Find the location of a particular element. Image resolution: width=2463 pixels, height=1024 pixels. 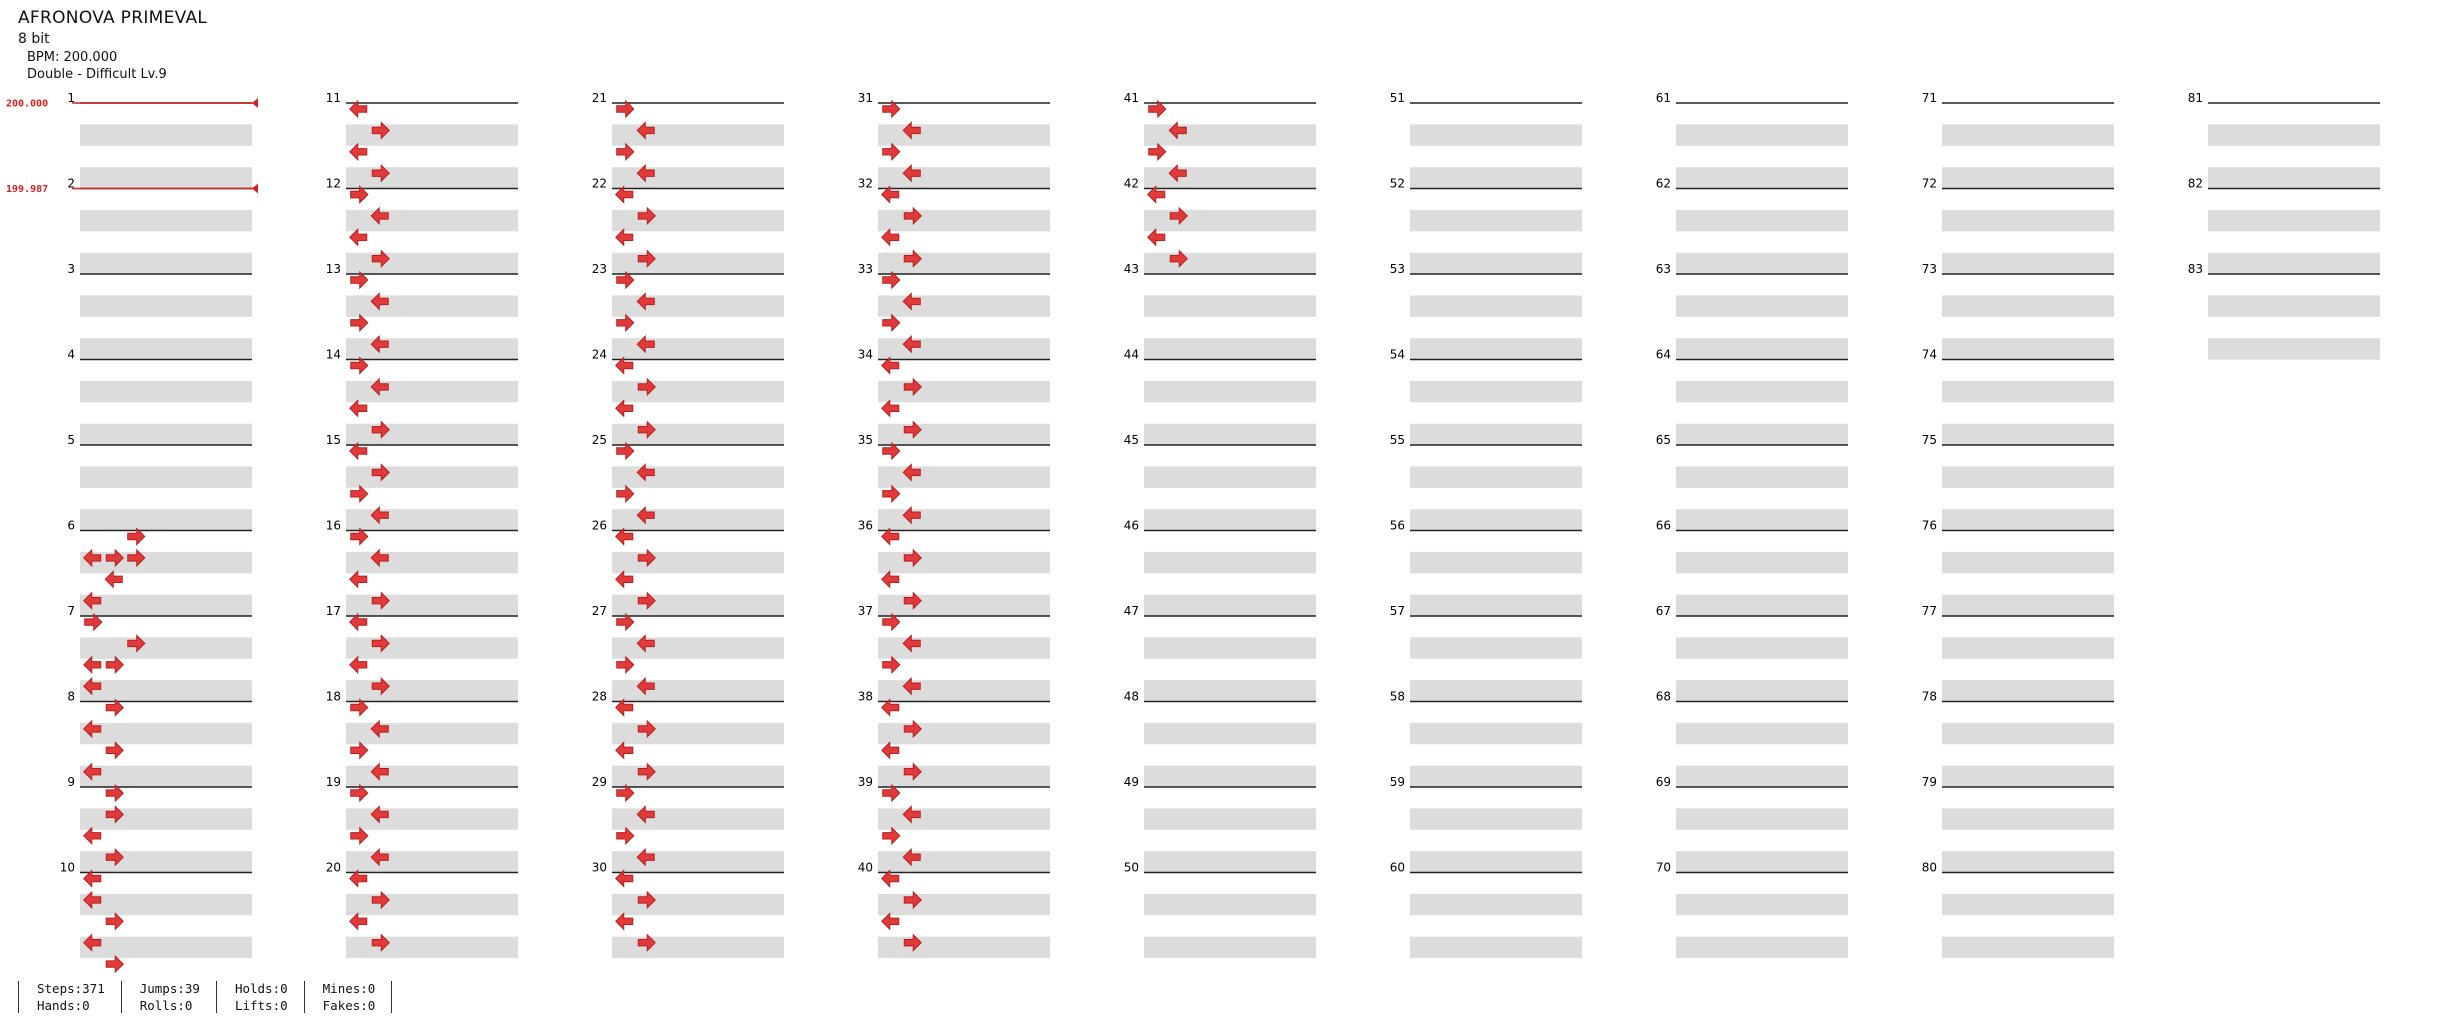

measure-number: 30 is located at coordinates (599, 868).